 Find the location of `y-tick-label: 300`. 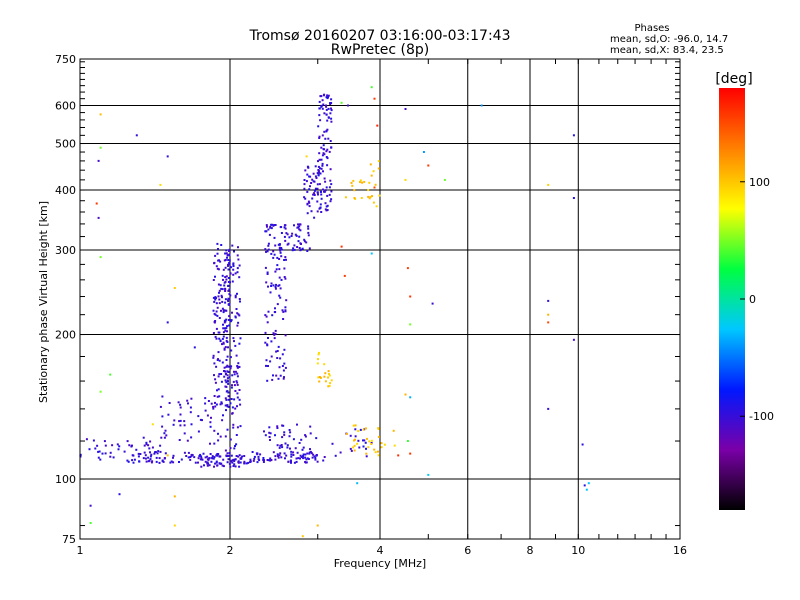

y-tick-label: 300 is located at coordinates (65, 250).